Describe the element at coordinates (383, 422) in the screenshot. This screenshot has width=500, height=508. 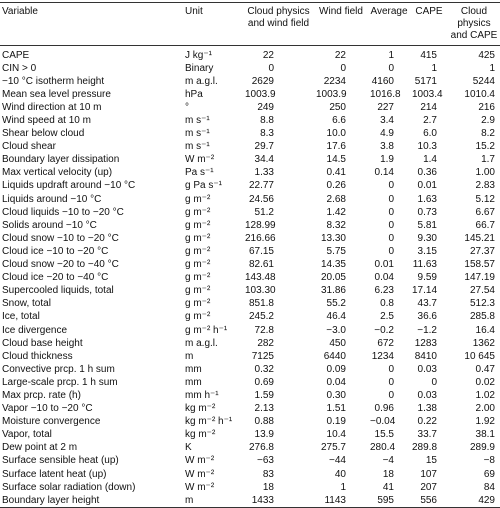
I see `value-cell: −0.04` at that location.